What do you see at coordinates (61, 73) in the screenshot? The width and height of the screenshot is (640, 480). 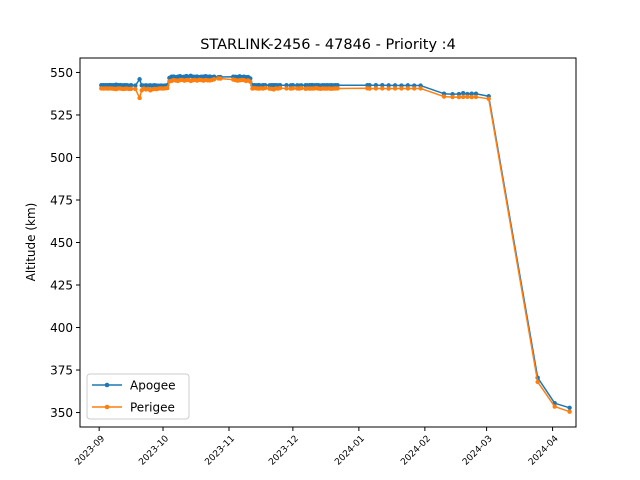 I see `y-tick-label: 550` at bounding box center [61, 73].